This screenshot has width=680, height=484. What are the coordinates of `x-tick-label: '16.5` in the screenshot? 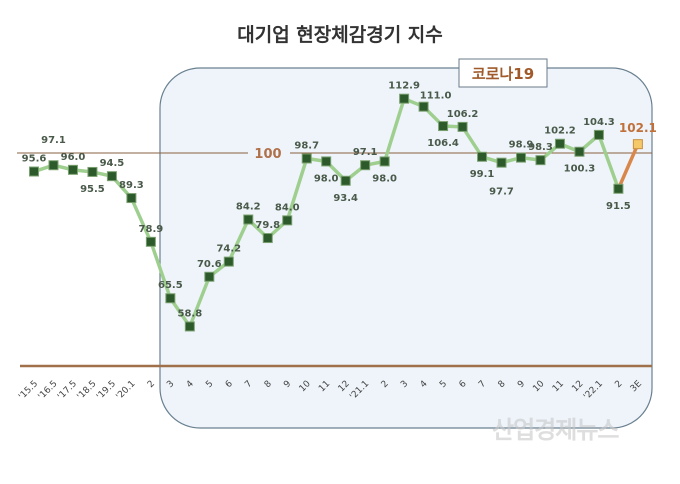 It's located at (48, 390).